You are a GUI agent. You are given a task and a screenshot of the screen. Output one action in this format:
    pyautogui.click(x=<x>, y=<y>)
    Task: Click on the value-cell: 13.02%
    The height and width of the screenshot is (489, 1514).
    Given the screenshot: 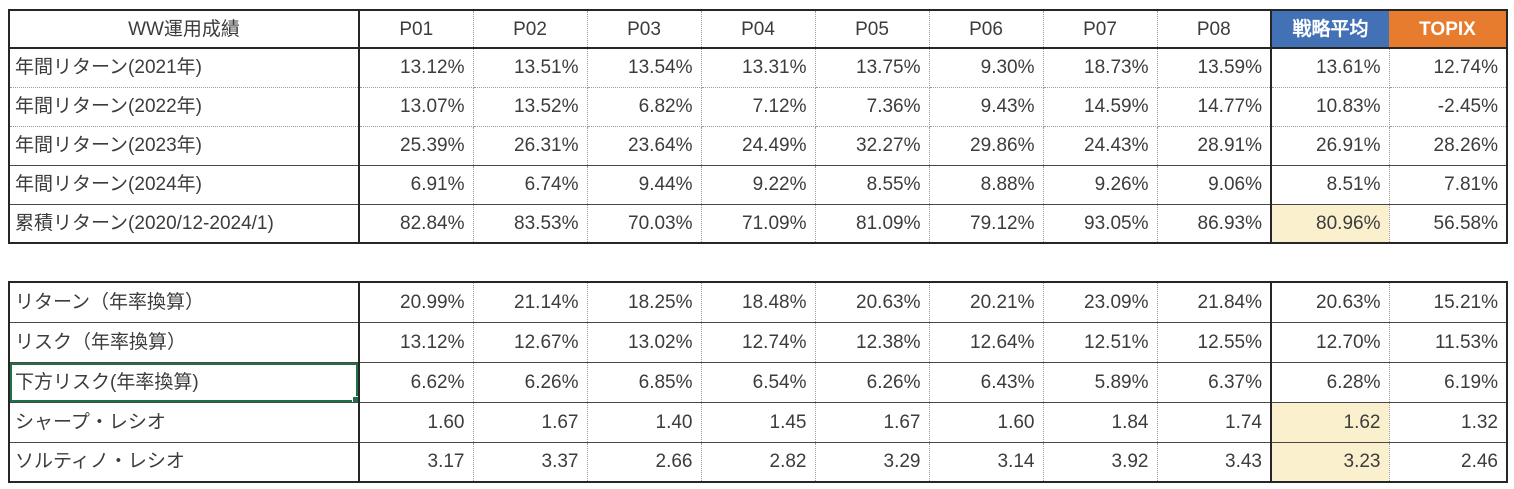 What is the action you would take?
    pyautogui.click(x=644, y=342)
    